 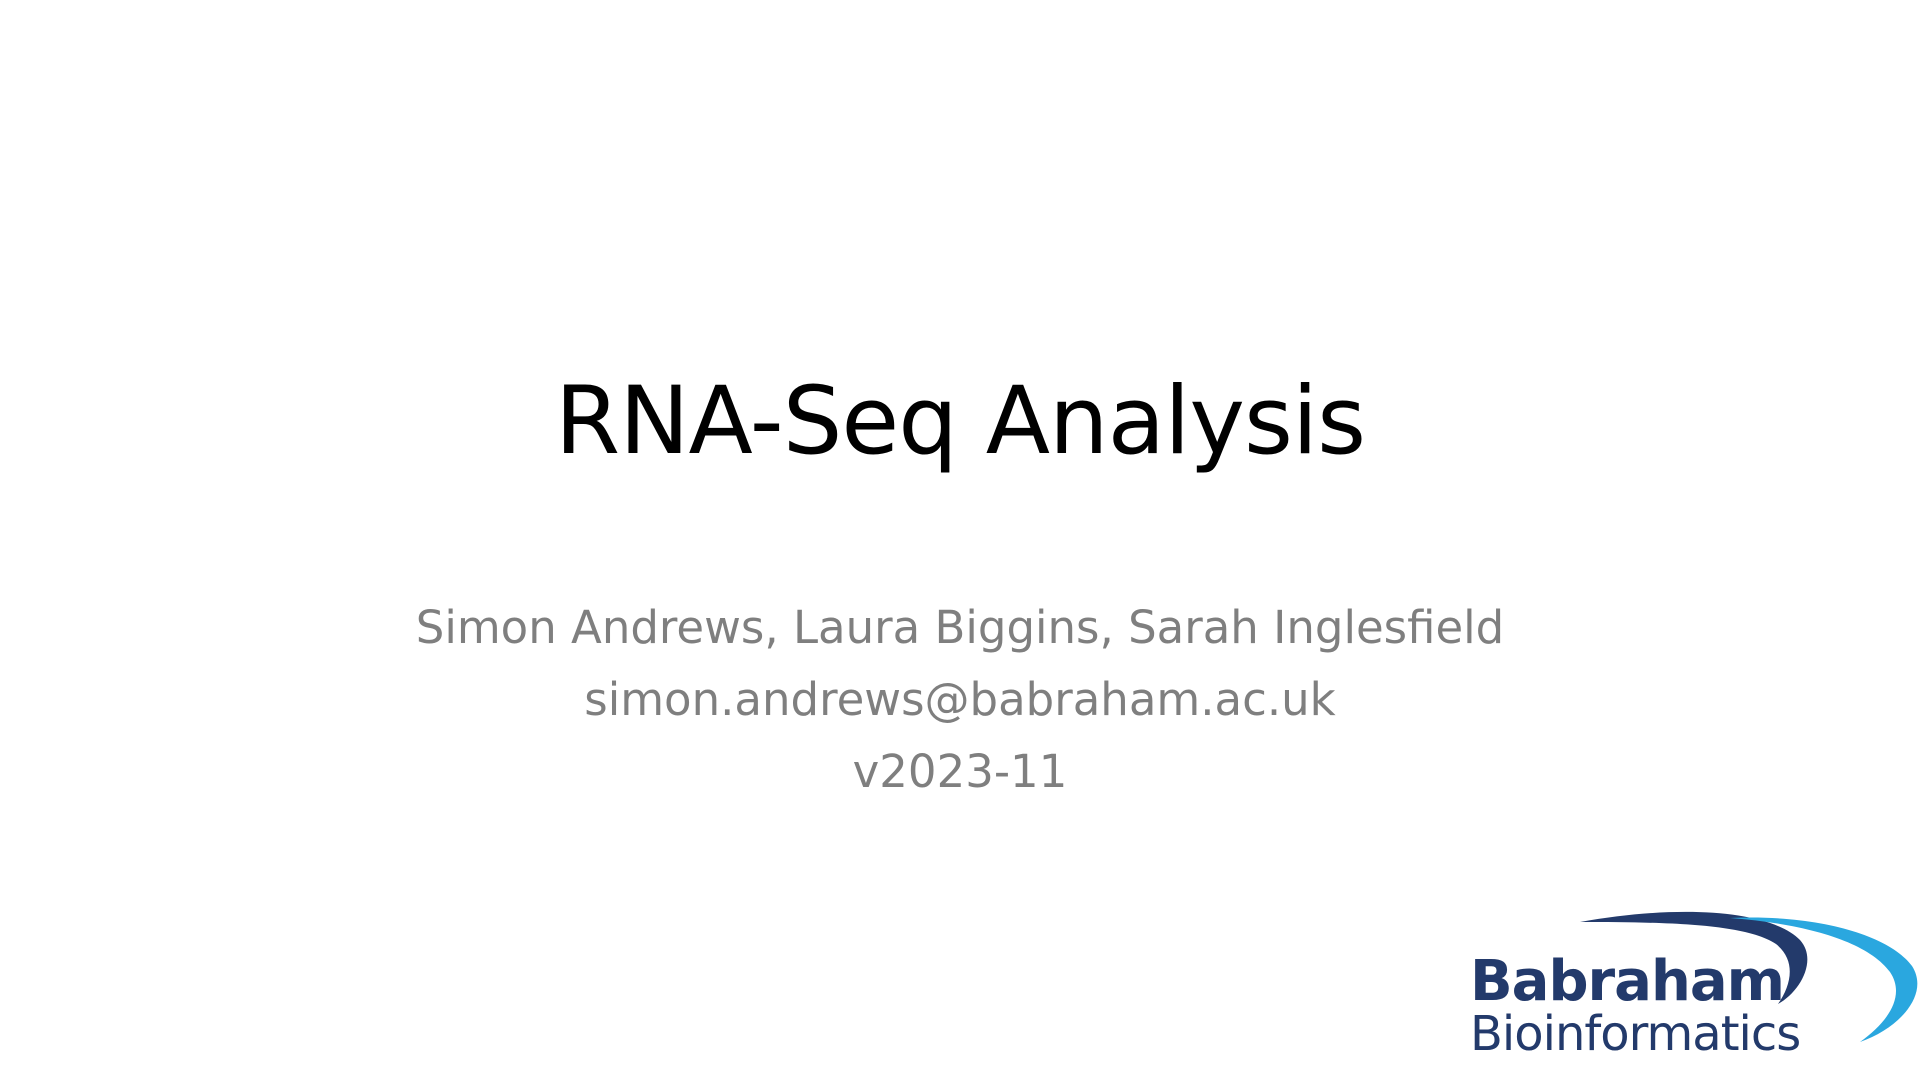 What do you see at coordinates (1627, 981) in the screenshot?
I see `logo-text-babraham: Babraham` at bounding box center [1627, 981].